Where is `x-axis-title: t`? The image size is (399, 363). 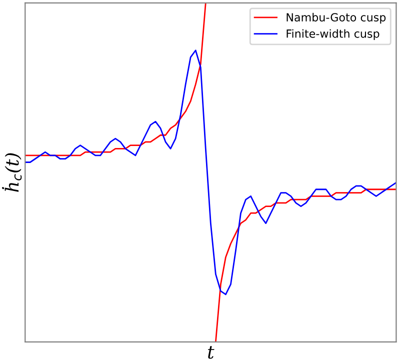 x-axis-title: t is located at coordinates (211, 352).